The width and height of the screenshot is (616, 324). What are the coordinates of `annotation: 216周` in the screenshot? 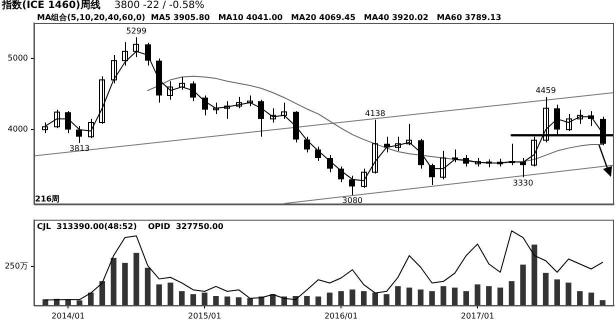 It's located at (47, 199).